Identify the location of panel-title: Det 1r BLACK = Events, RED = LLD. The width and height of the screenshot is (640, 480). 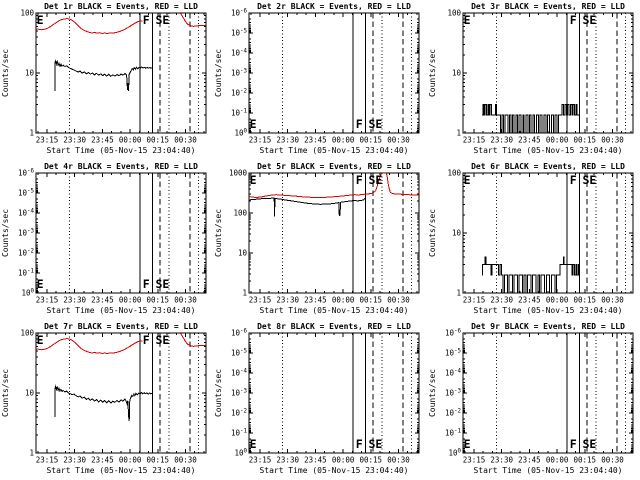
(121, 6).